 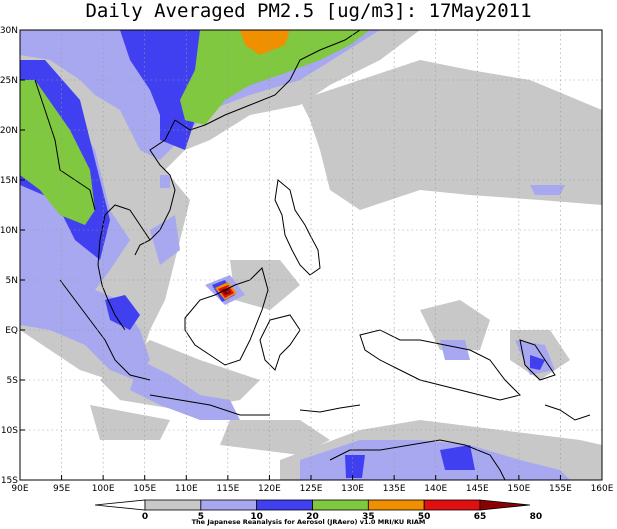 What do you see at coordinates (368, 517) in the screenshot?
I see `colorbar-tick-label: 35` at bounding box center [368, 517].